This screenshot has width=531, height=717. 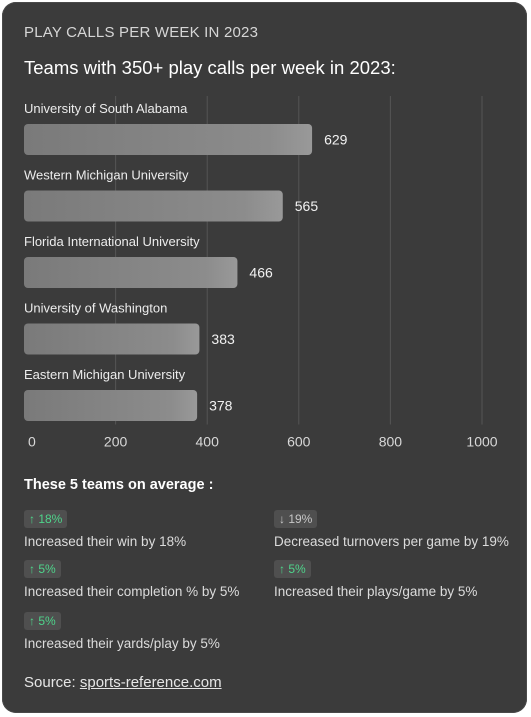 What do you see at coordinates (263, 442) in the screenshot?
I see `chart-x-ticks: 0 200 400 600 800 1000` at bounding box center [263, 442].